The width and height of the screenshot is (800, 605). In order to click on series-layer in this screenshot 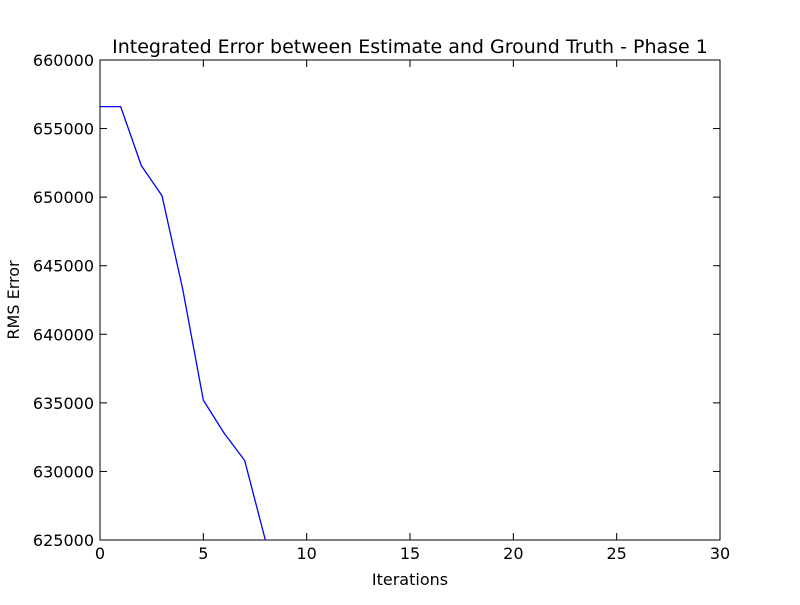, I will do `click(183, 323)`.